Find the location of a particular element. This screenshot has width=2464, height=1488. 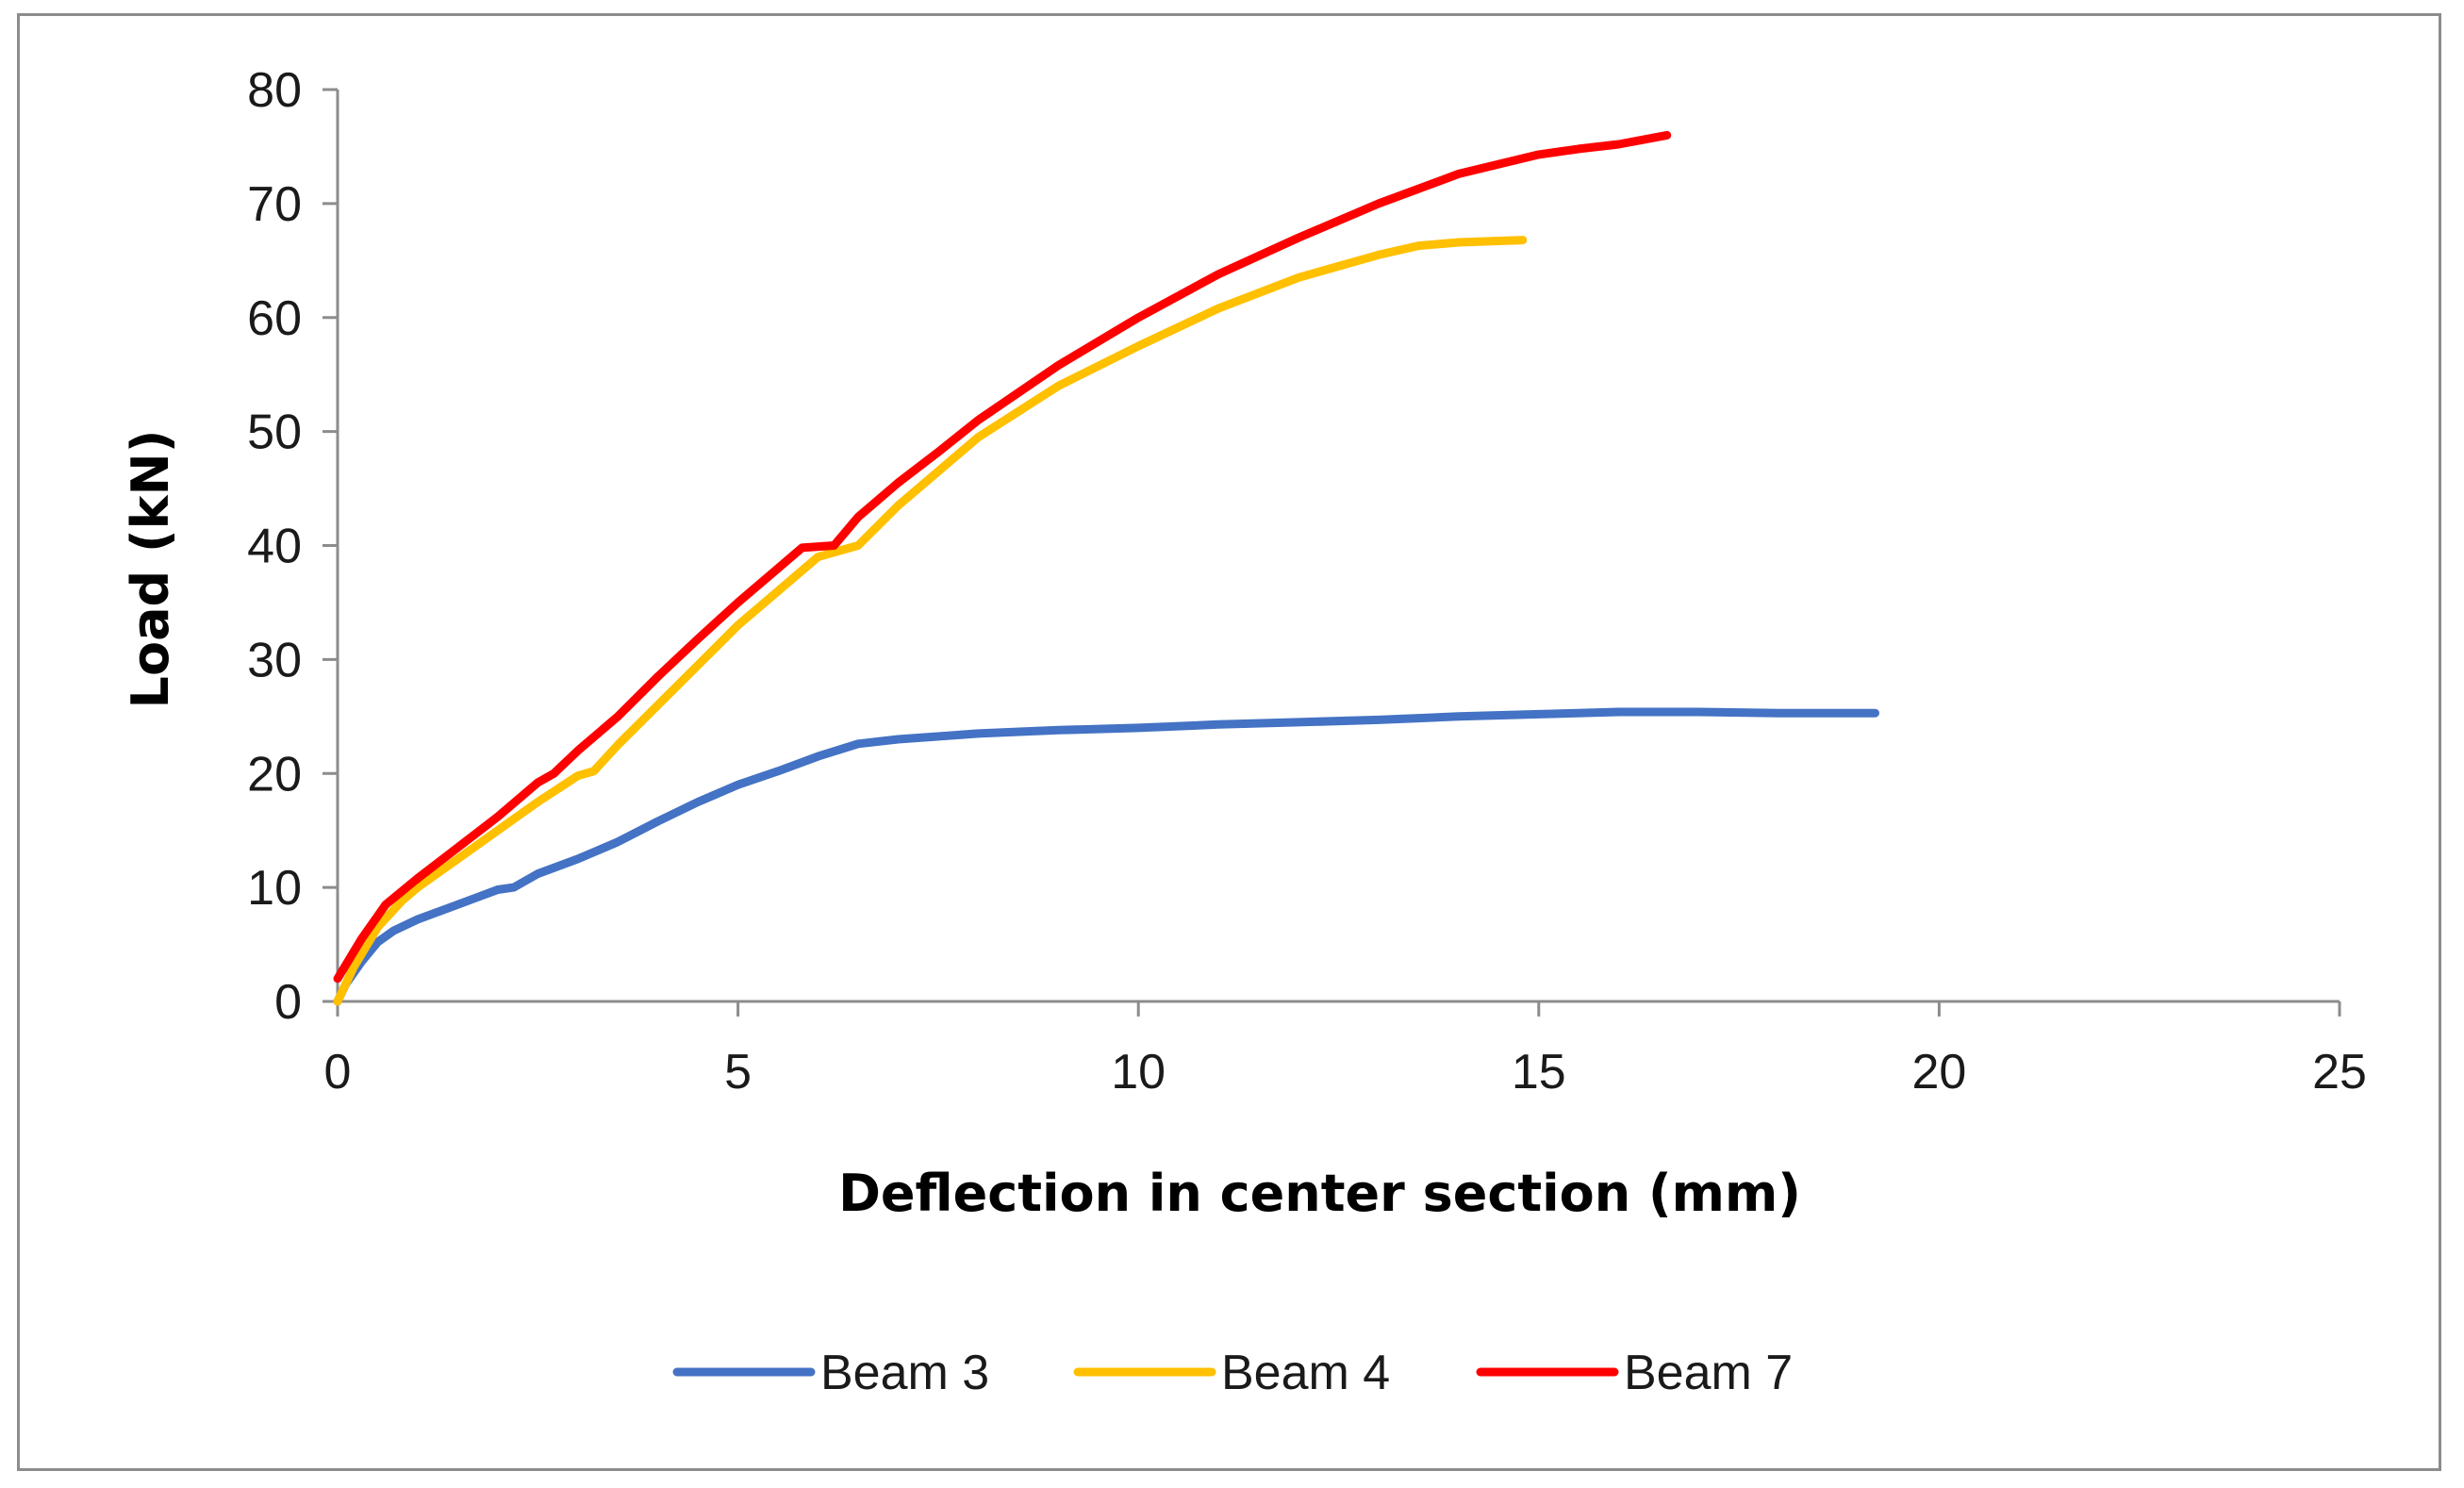

y-tick-label: 70 is located at coordinates (274, 204).